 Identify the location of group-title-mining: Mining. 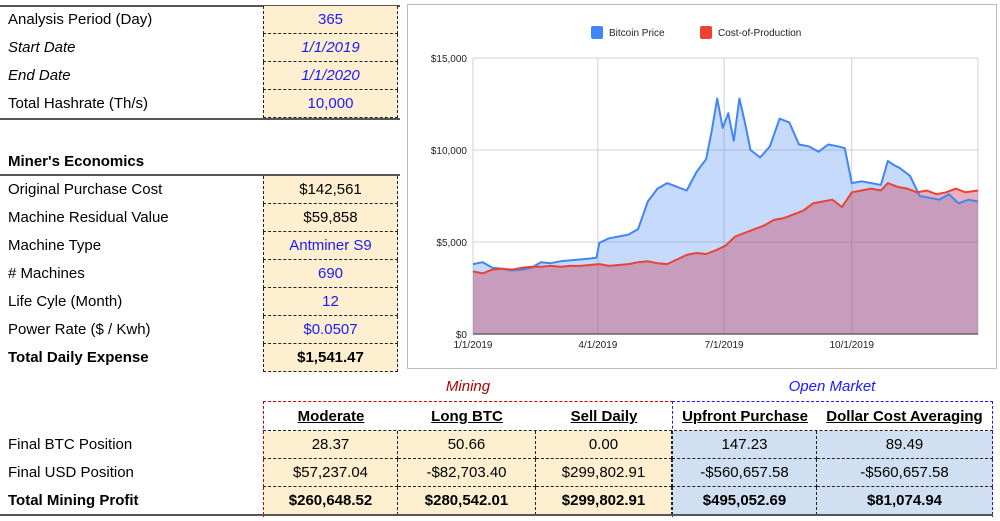
(468, 386).